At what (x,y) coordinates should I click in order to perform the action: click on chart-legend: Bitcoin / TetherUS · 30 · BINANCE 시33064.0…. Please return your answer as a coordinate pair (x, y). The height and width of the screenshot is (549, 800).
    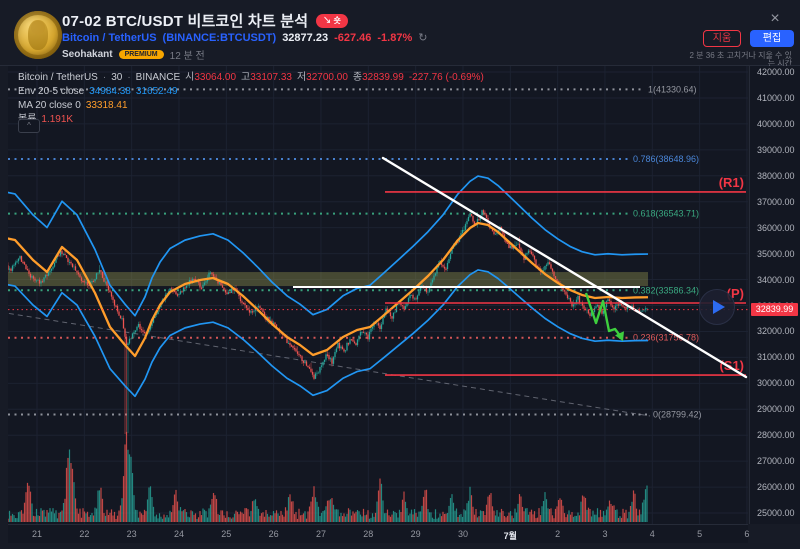
    Looking at the image, I should click on (251, 98).